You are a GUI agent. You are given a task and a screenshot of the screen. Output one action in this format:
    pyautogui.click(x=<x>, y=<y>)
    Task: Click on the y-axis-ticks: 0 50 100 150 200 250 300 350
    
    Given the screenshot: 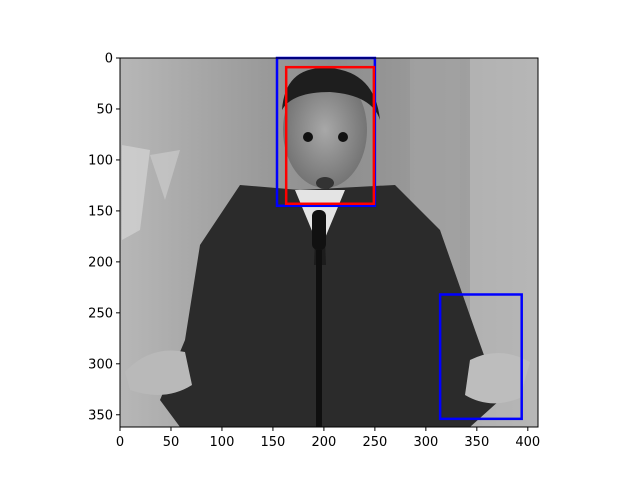 What is the action you would take?
    pyautogui.click(x=104, y=237)
    